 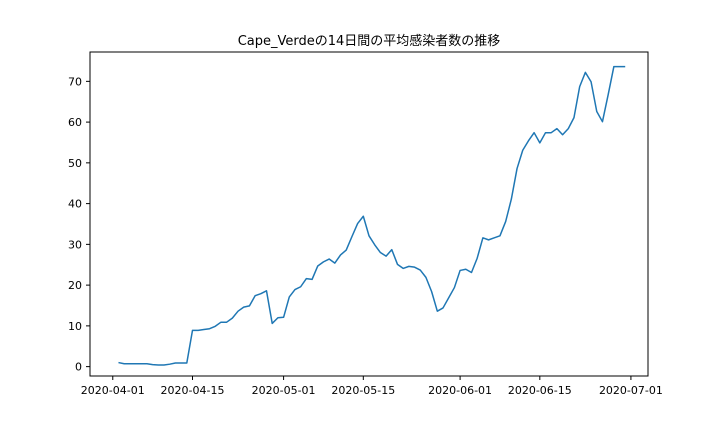 I want to click on y-tick-label: 0, so click(x=78, y=367).